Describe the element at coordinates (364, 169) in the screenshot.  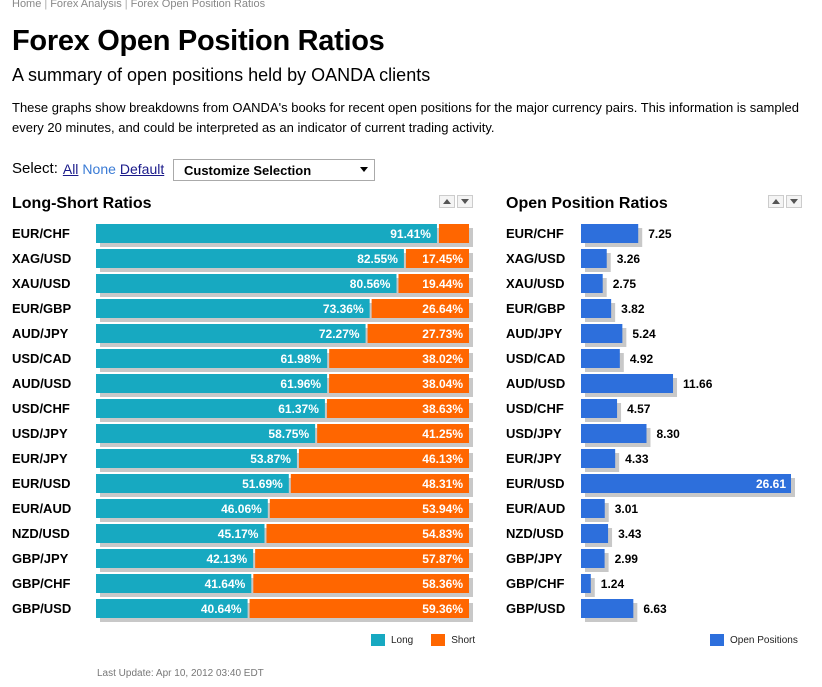
I see `chevron-down-icon` at that location.